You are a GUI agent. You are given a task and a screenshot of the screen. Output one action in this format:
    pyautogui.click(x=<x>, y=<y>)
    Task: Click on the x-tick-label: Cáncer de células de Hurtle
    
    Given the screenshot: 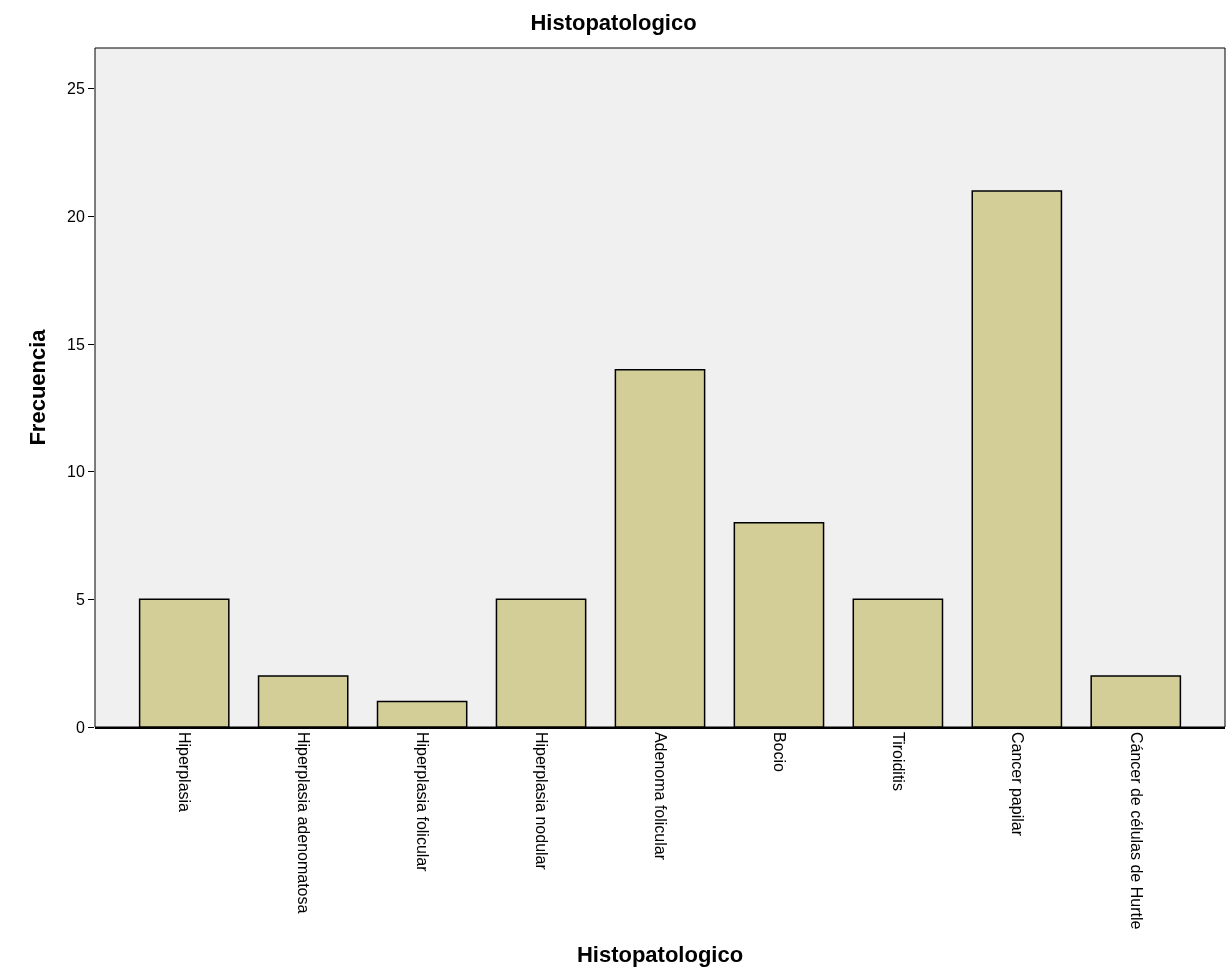 What is the action you would take?
    pyautogui.click(x=1136, y=830)
    